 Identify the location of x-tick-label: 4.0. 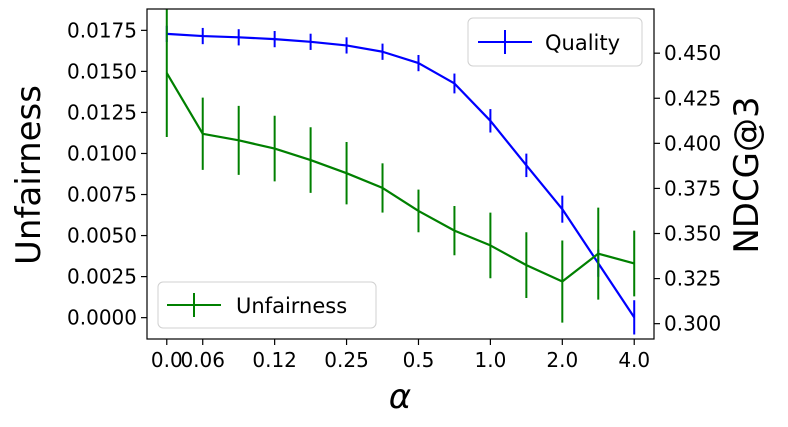
(634, 360).